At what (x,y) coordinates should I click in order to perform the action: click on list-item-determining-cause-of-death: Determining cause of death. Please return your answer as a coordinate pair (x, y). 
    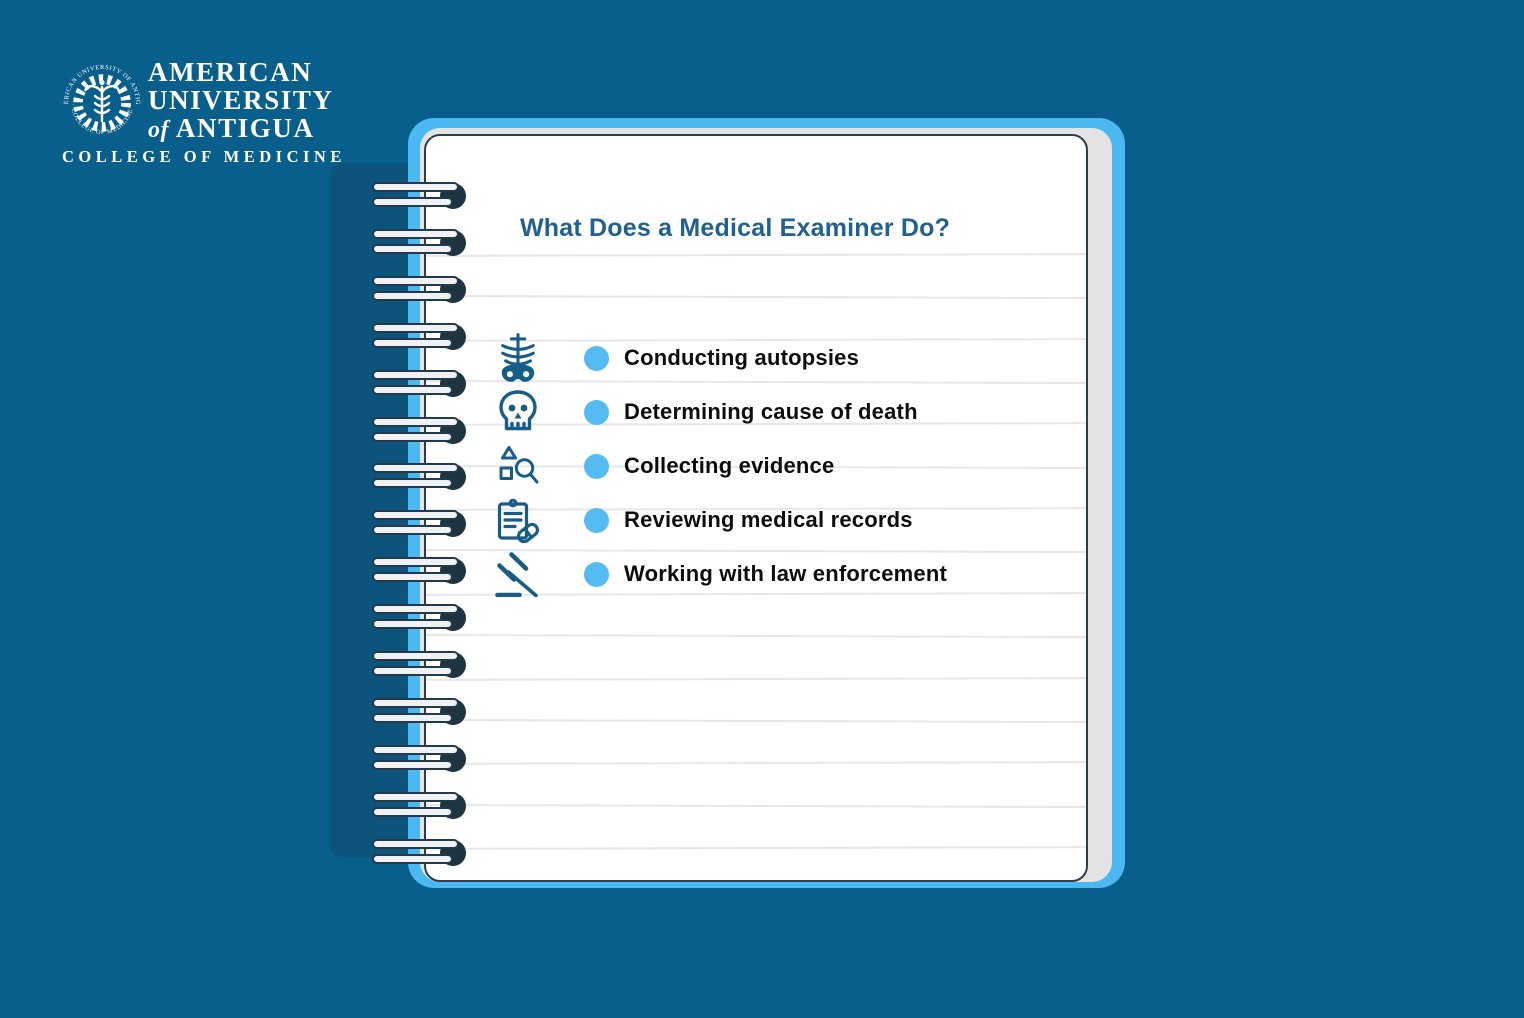
    Looking at the image, I should click on (706, 412).